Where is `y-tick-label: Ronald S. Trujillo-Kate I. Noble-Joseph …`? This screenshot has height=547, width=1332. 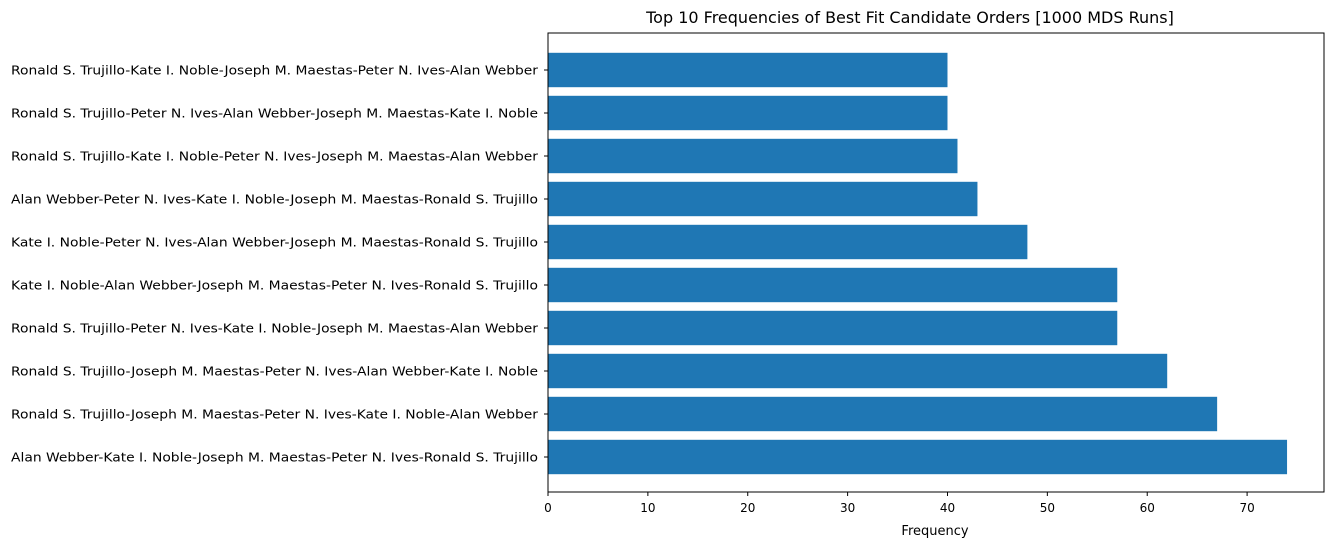
y-tick-label: Ronald S. Trujillo-Kate I. Noble-Joseph … is located at coordinates (274, 71).